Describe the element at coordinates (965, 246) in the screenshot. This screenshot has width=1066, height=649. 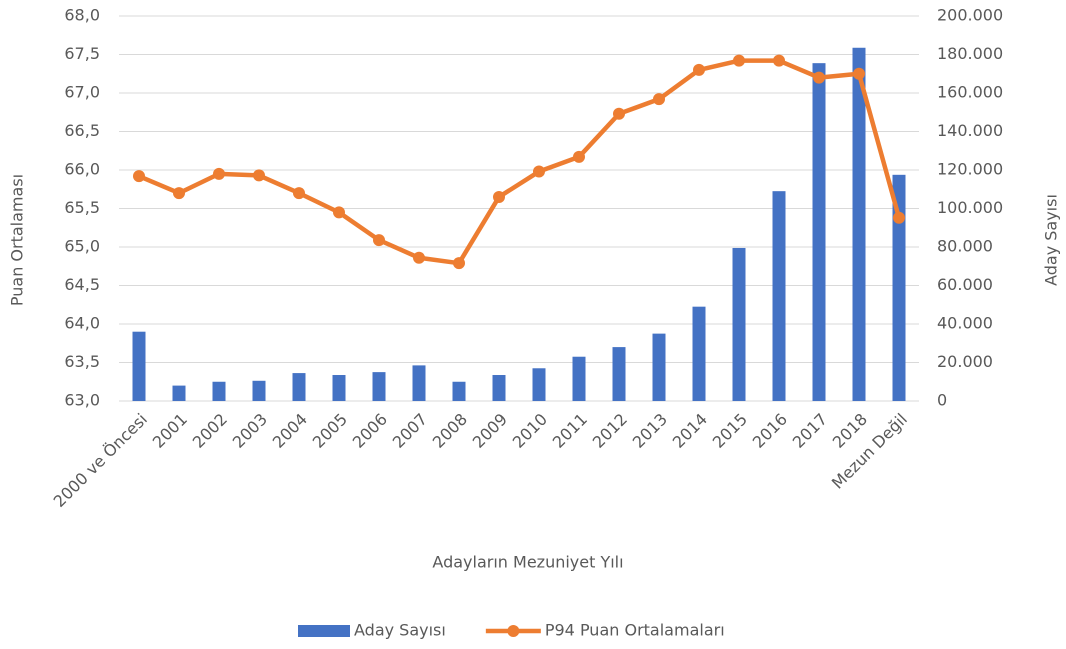
I see `y2-tick-label: 80.000` at that location.